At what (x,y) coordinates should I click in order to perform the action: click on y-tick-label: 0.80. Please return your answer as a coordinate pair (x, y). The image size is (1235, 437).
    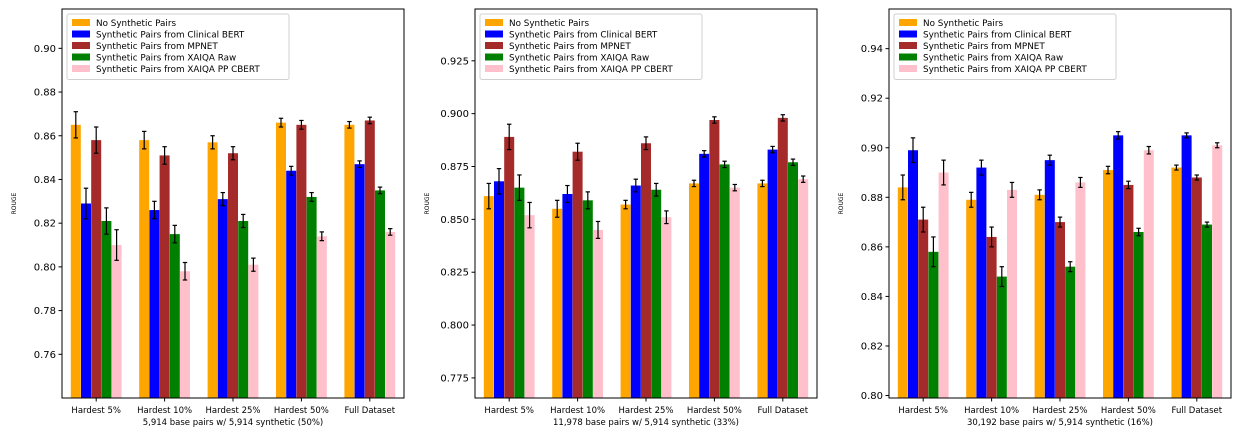
    Looking at the image, I should click on (872, 396).